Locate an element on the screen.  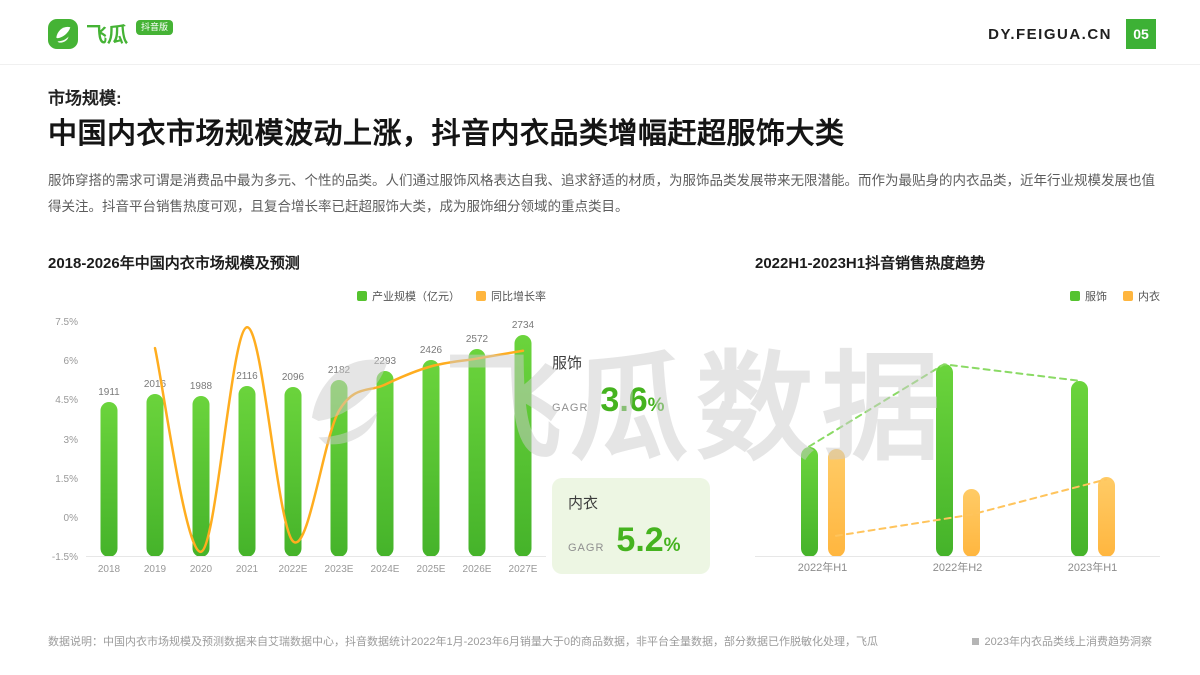
x-axis-label: 2025E is located at coordinates (431, 569).